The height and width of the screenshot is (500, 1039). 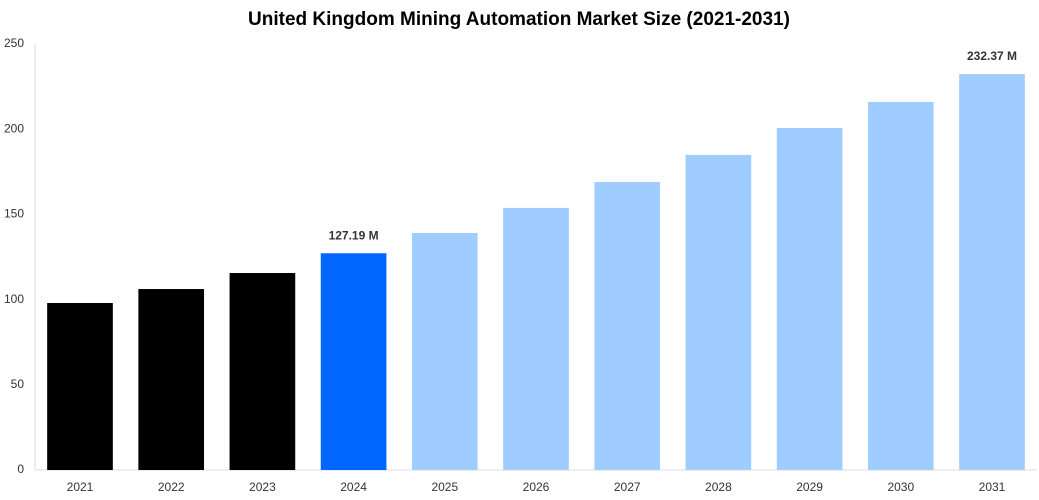 I want to click on x-tick-label: 2023, so click(x=262, y=487).